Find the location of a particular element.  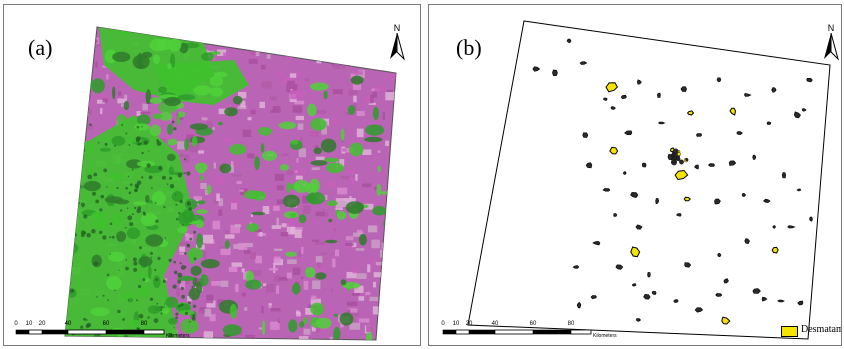

legend-swatch is located at coordinates (789, 331).